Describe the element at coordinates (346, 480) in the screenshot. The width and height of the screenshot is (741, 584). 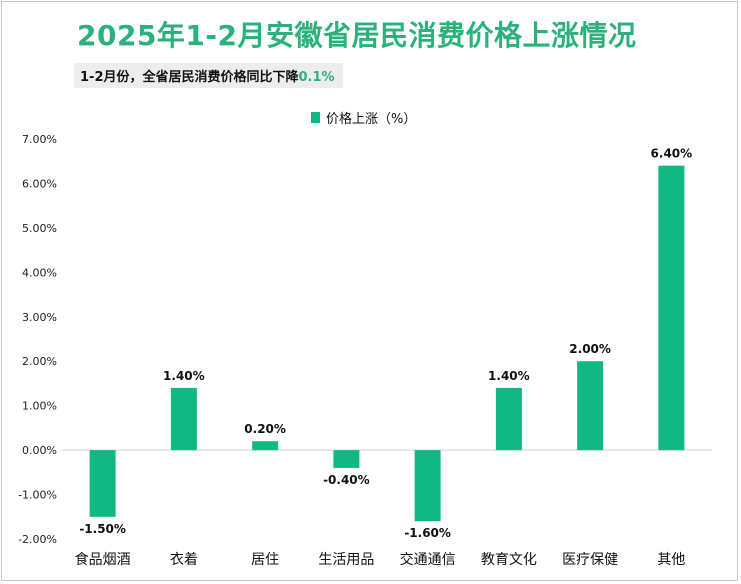
I see `data-label: -0.40%` at that location.